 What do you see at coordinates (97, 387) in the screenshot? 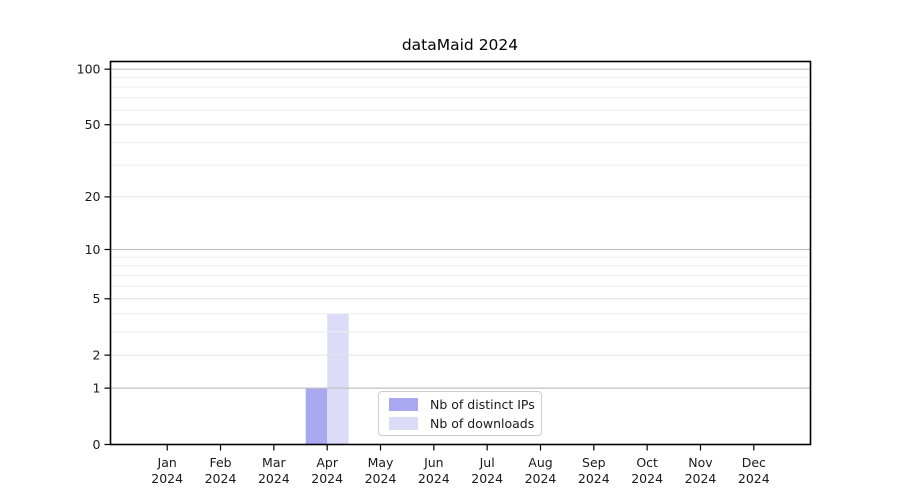
I see `y-tick-label: 1` at bounding box center [97, 387].